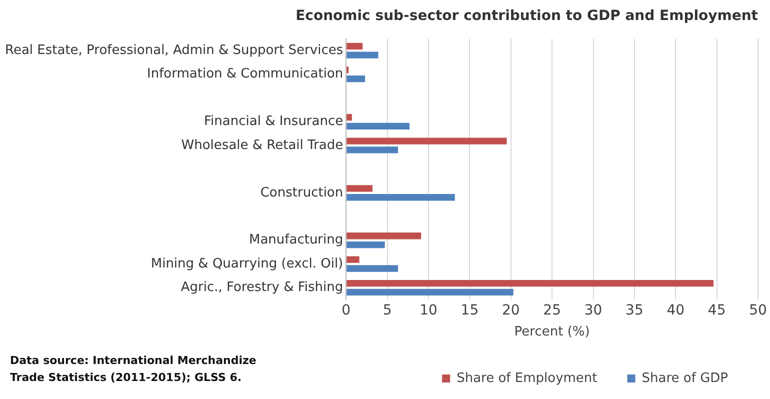 Image resolution: width=770 pixels, height=399 pixels. Describe the element at coordinates (527, 378) in the screenshot. I see `legend-label: Share of Employment` at that location.